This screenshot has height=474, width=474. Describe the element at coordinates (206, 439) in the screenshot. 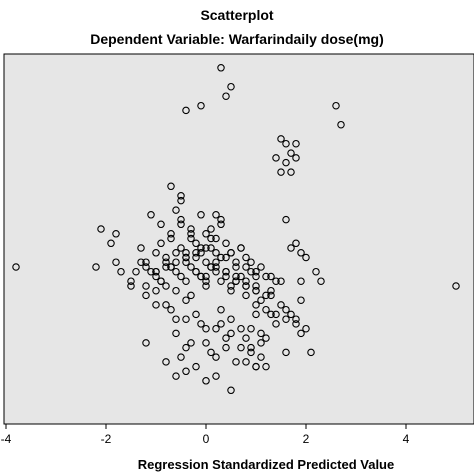

I see `x-tick-label: 0` at that location.